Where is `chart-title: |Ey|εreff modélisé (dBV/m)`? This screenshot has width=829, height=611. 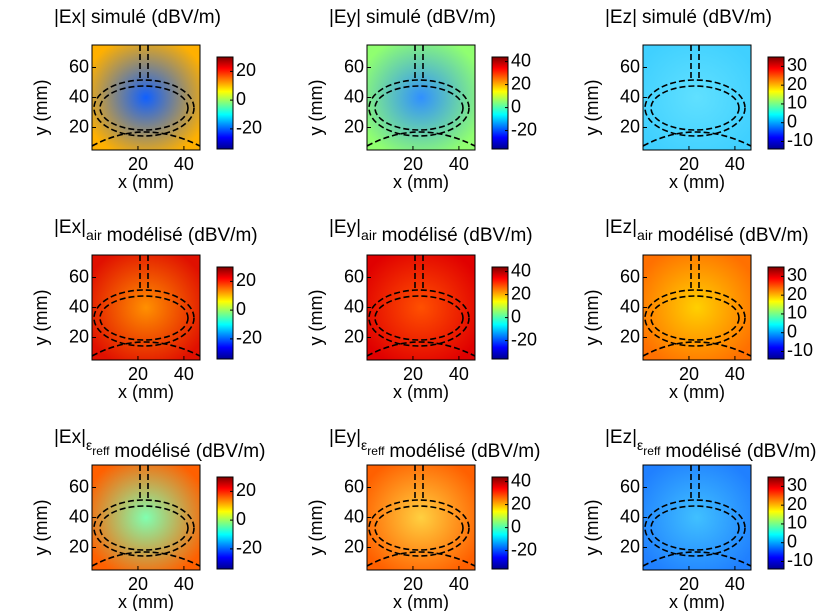 chart-title: |Ey|εreff modélisé (dBV/m) is located at coordinates (434, 444).